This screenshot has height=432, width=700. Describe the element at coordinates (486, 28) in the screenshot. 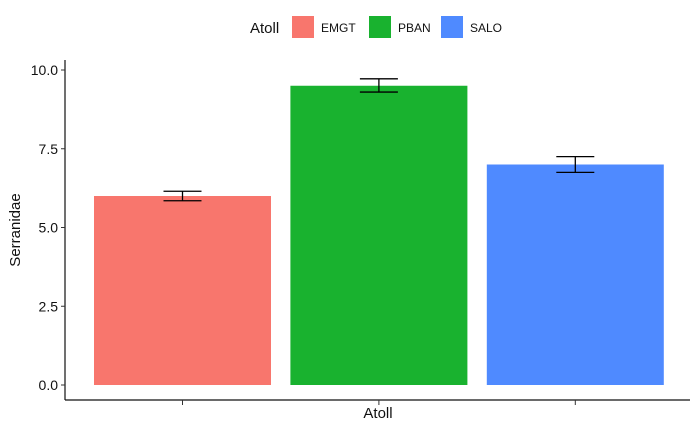

I see `legend-label-salo: SALO` at that location.